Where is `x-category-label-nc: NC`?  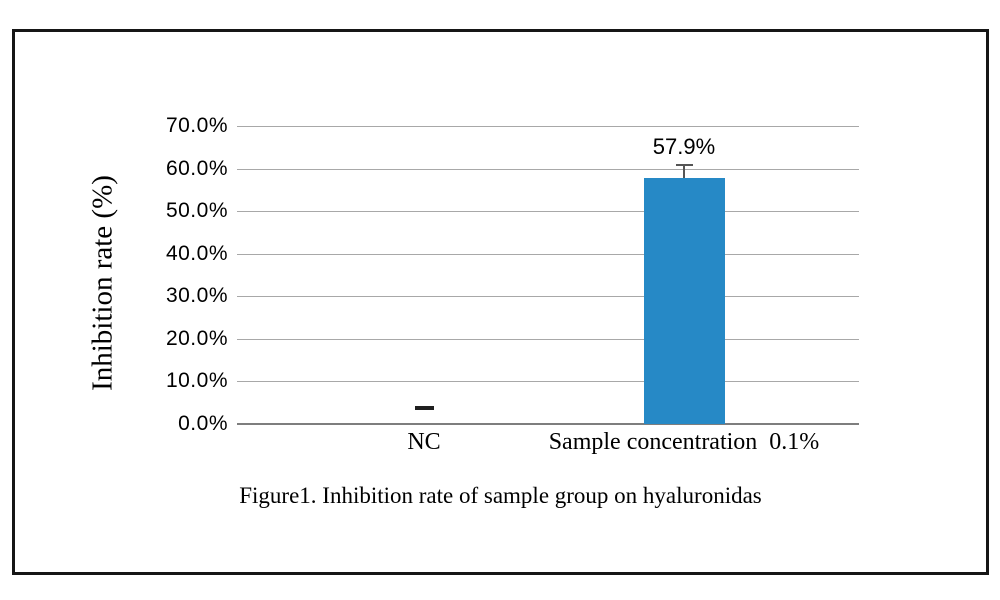 x-category-label-nc: NC is located at coordinates (424, 442).